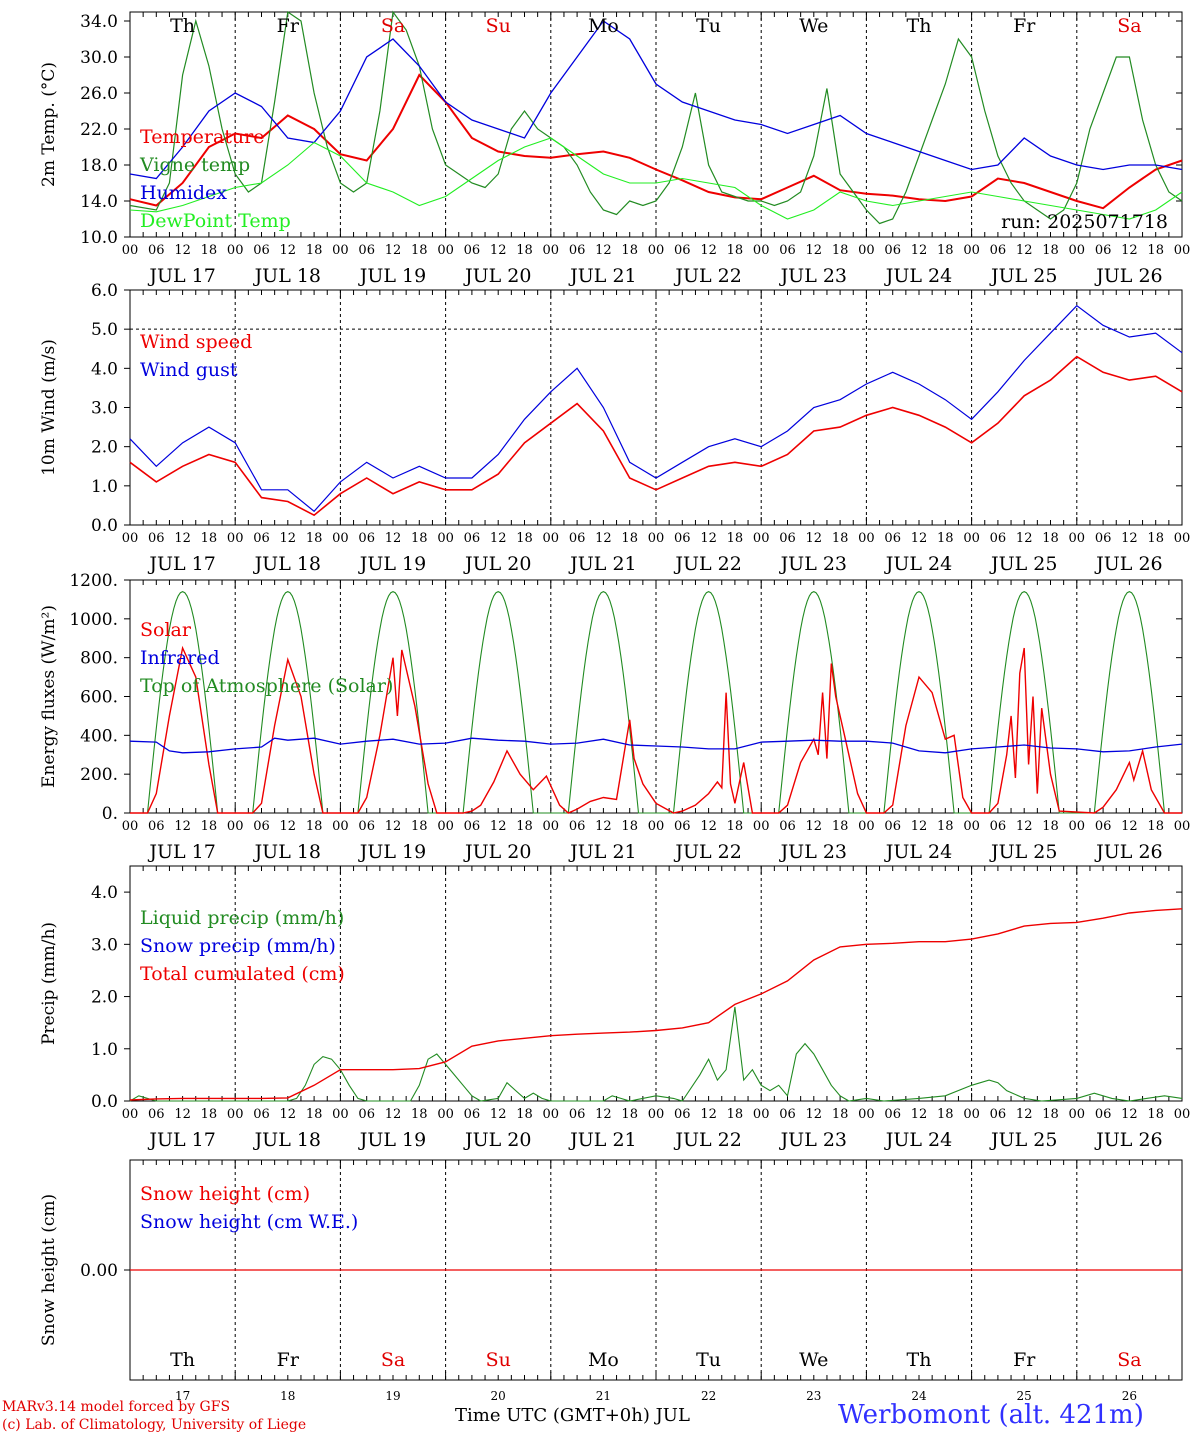 Image resolution: width=1194 pixels, height=1440 pixels. What do you see at coordinates (49, 124) in the screenshot?
I see `y-axis-title: 2m Temp. (°C)` at bounding box center [49, 124].